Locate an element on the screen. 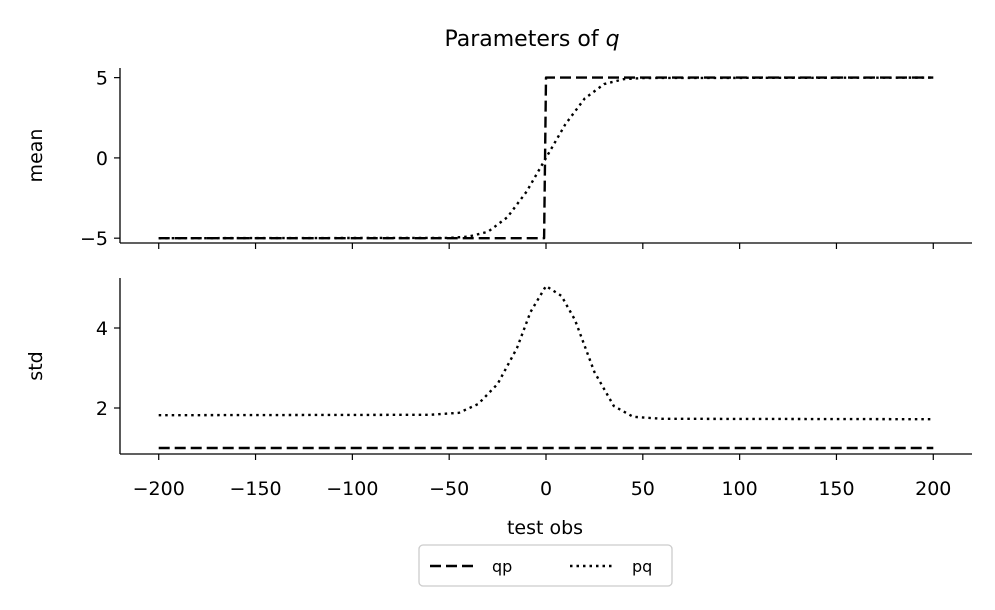 Image resolution: width=995 pixels, height=610 pixels. y-axis-label-std: std is located at coordinates (36, 365).